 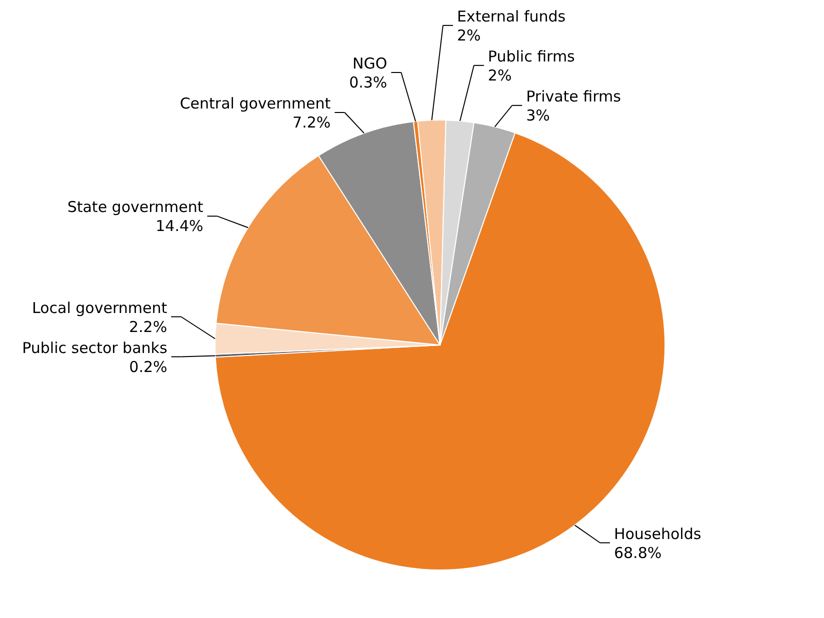 What do you see at coordinates (368, 82) in the screenshot?
I see `data-label: 0.3%` at bounding box center [368, 82].